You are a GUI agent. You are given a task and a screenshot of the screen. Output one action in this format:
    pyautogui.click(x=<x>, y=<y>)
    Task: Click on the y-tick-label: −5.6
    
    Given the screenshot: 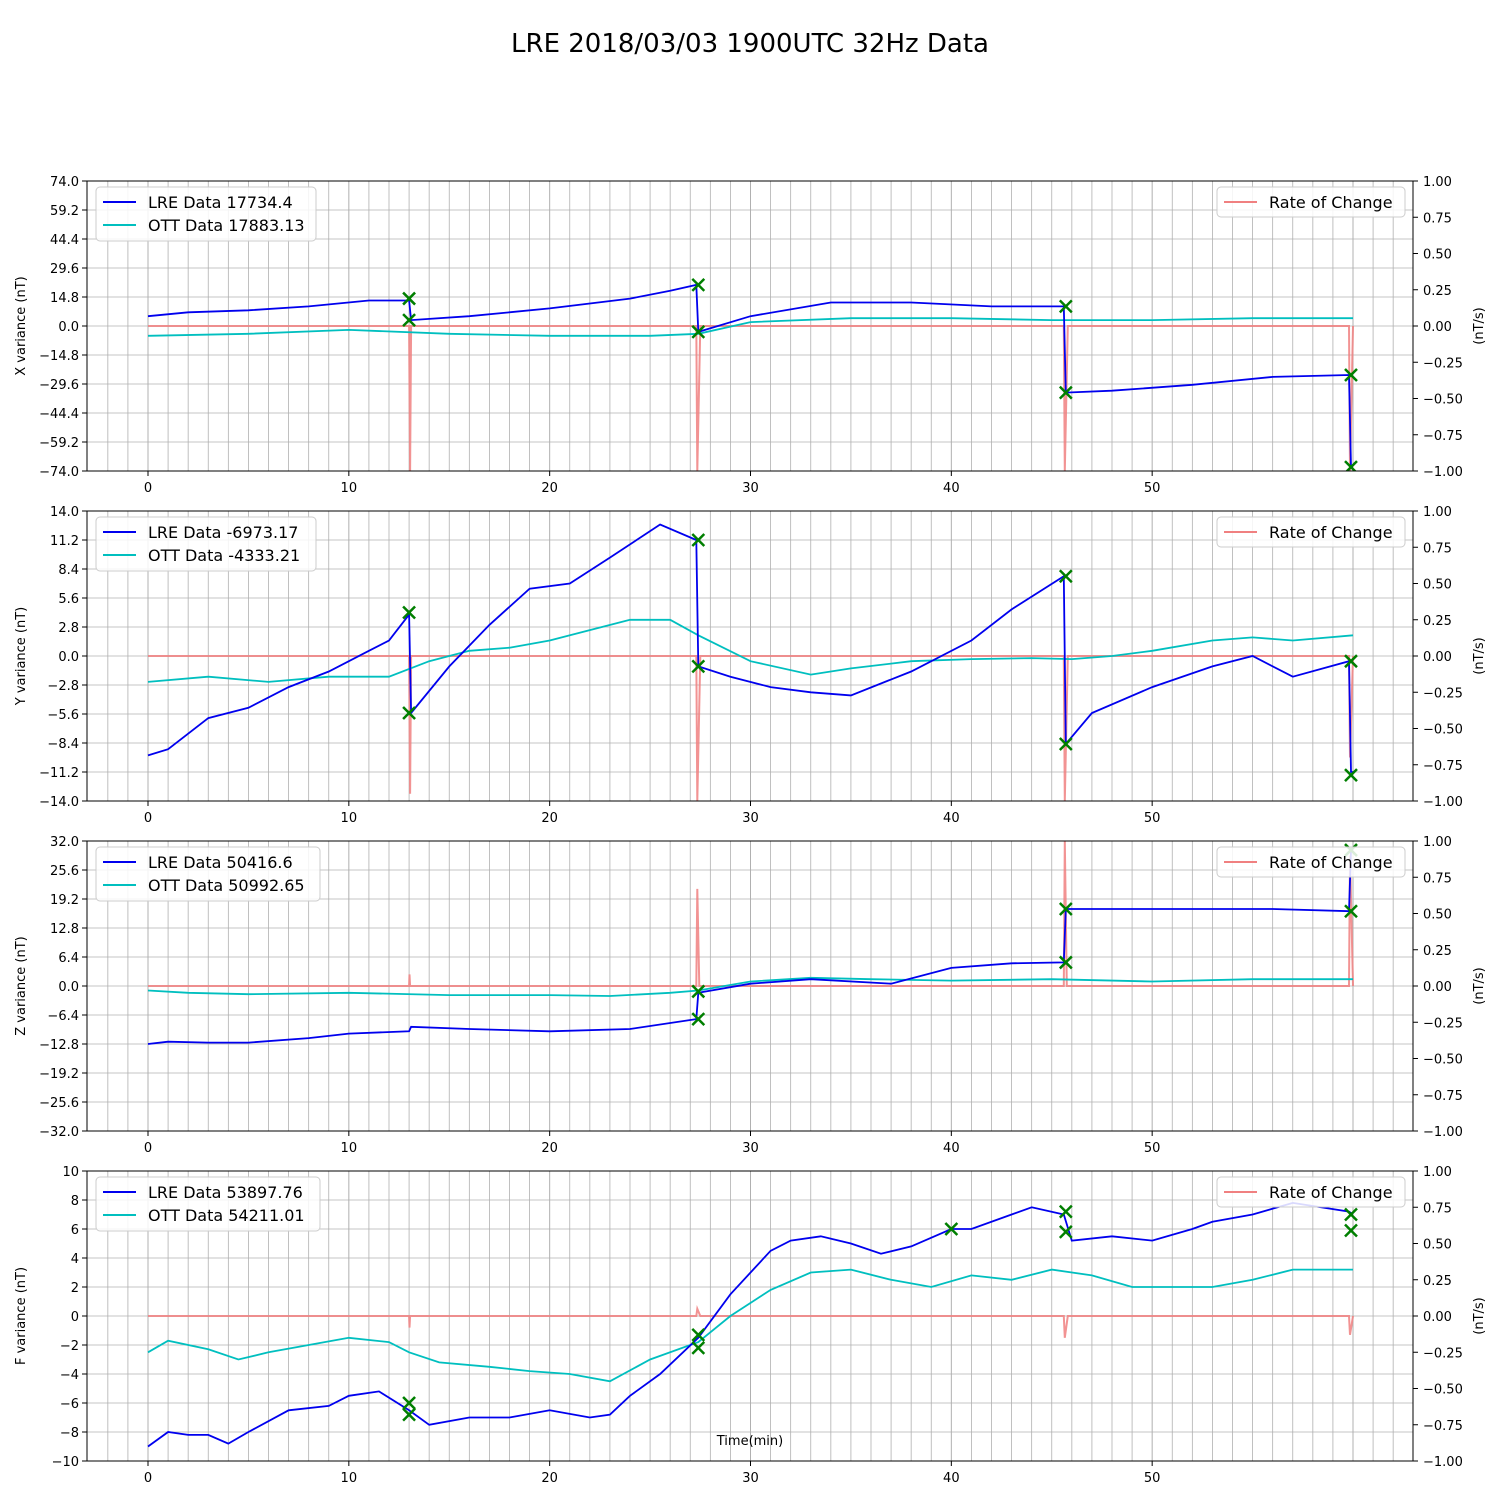 What is the action you would take?
    pyautogui.click(x=63, y=715)
    